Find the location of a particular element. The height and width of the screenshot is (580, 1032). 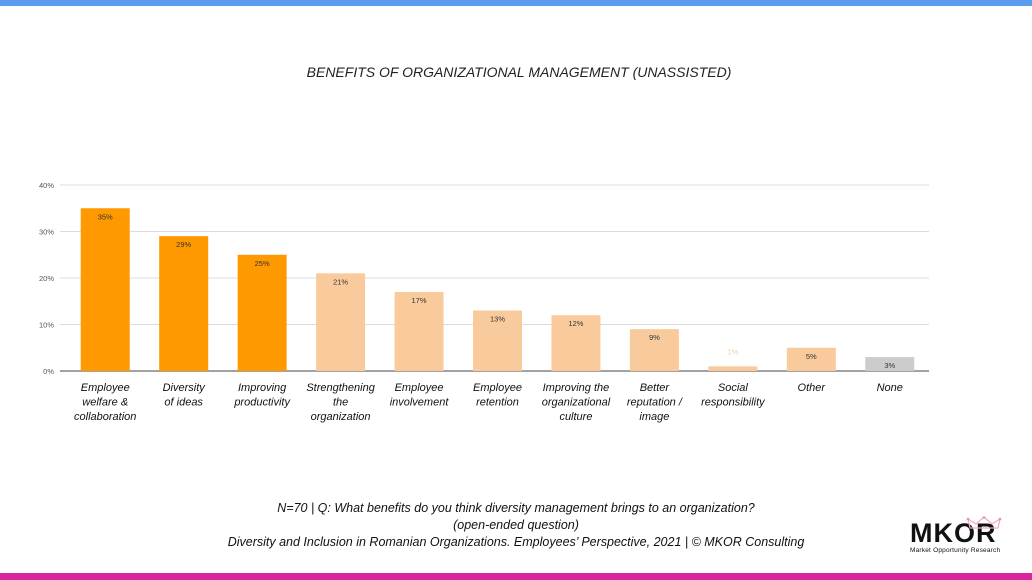

logo-tagline: Market Opportunity Research is located at coordinates (955, 550).